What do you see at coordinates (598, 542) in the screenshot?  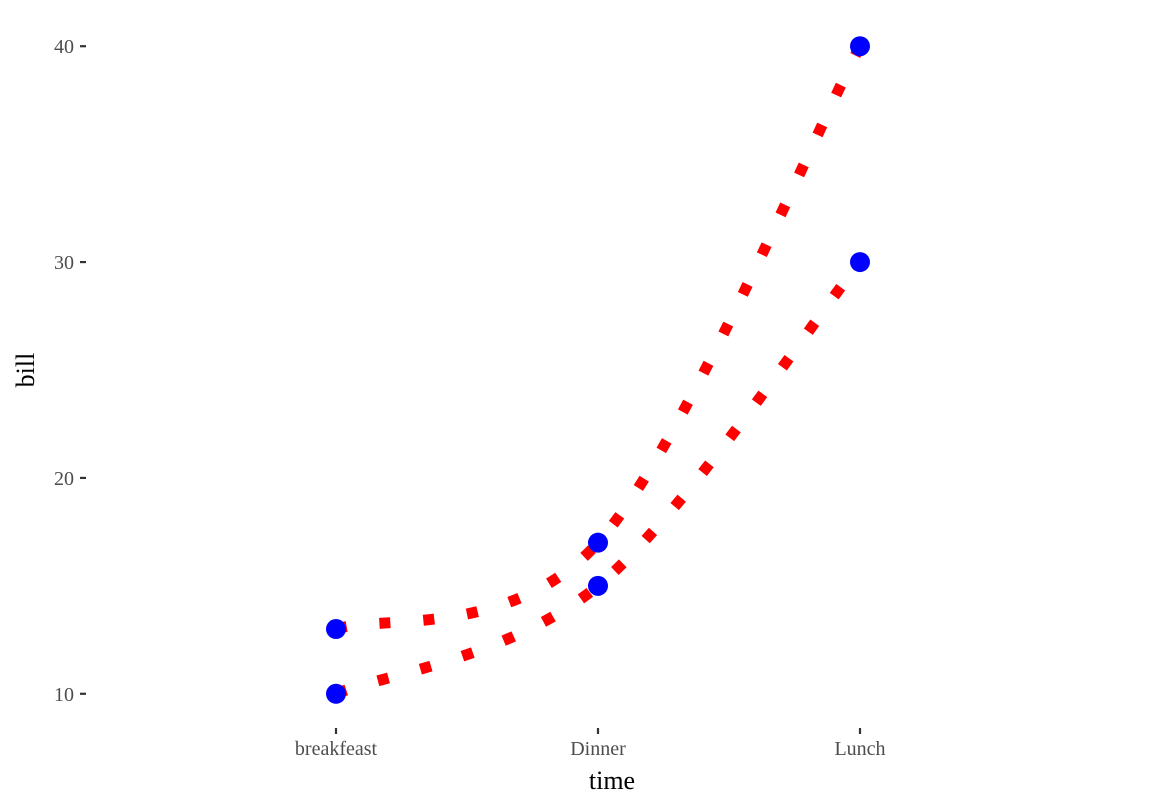 I see `series-1-point-dinner` at bounding box center [598, 542].